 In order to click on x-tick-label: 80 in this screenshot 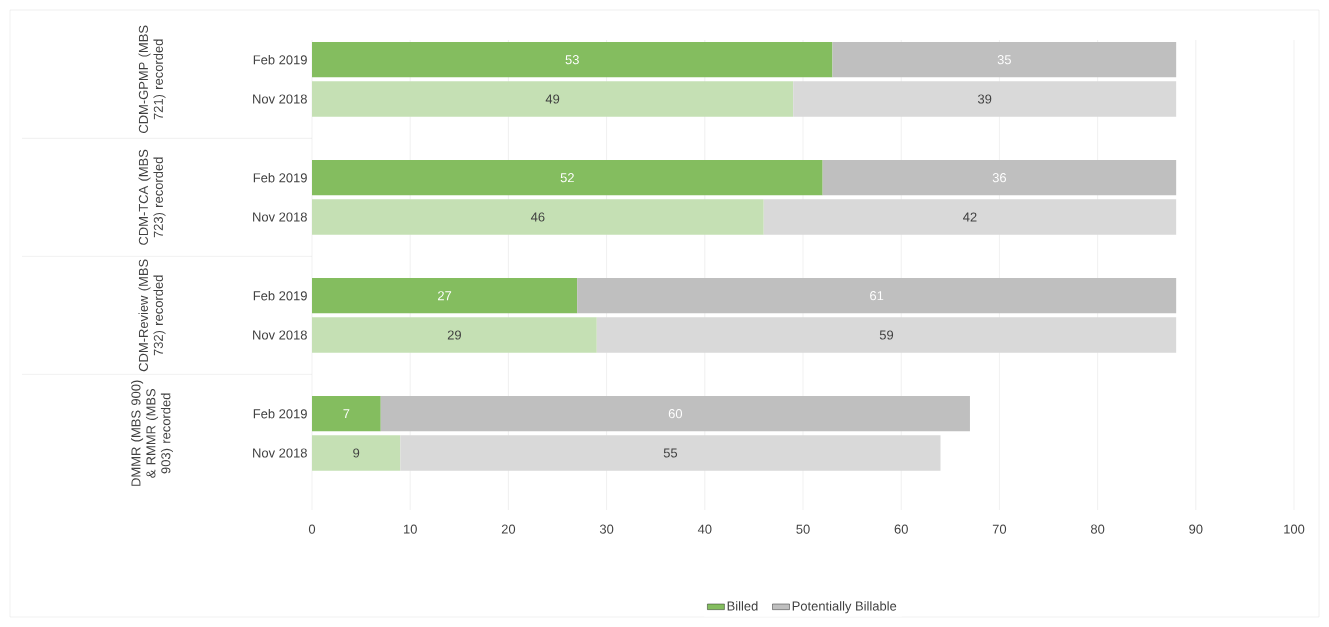, I will do `click(1097, 529)`.